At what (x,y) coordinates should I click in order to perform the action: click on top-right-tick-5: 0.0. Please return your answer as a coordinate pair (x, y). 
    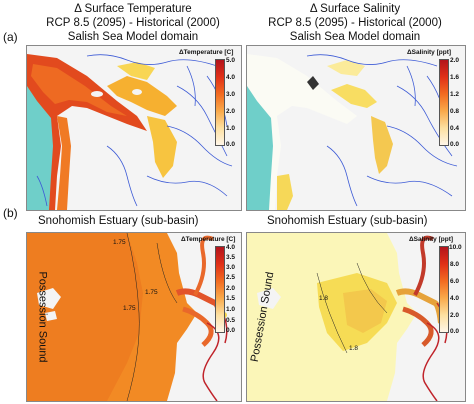
    Looking at the image, I should click on (455, 144).